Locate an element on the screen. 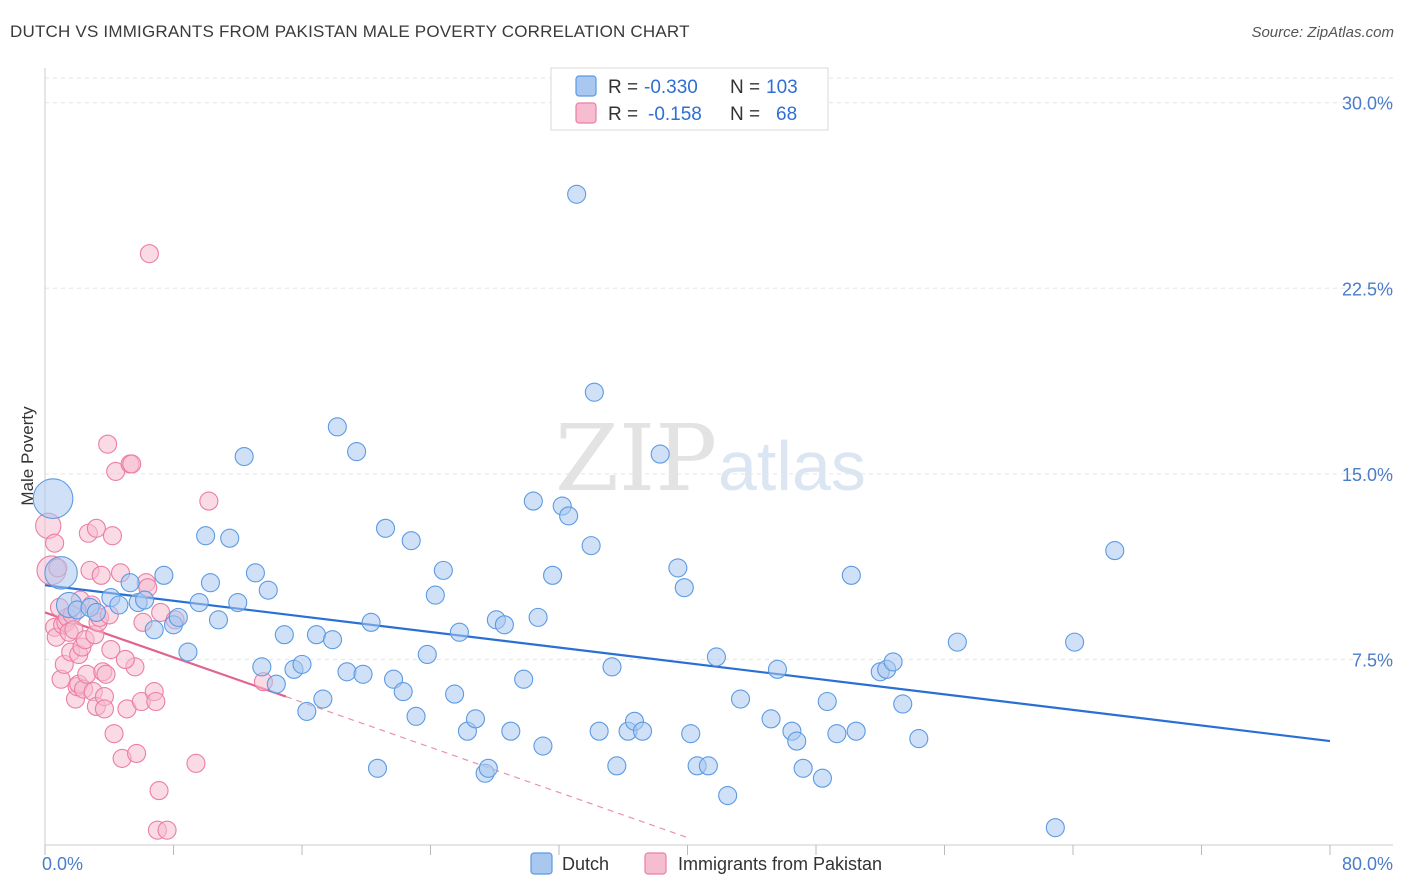  legend-r-value-pakistan: -0.158 is located at coordinates (675, 114).